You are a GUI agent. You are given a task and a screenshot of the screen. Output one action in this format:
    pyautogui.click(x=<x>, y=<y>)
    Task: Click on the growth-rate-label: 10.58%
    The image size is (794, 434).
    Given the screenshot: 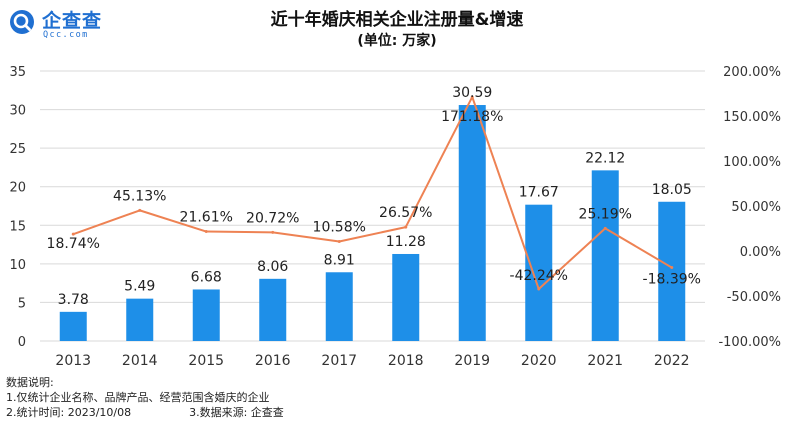 What is the action you would take?
    pyautogui.click(x=339, y=227)
    